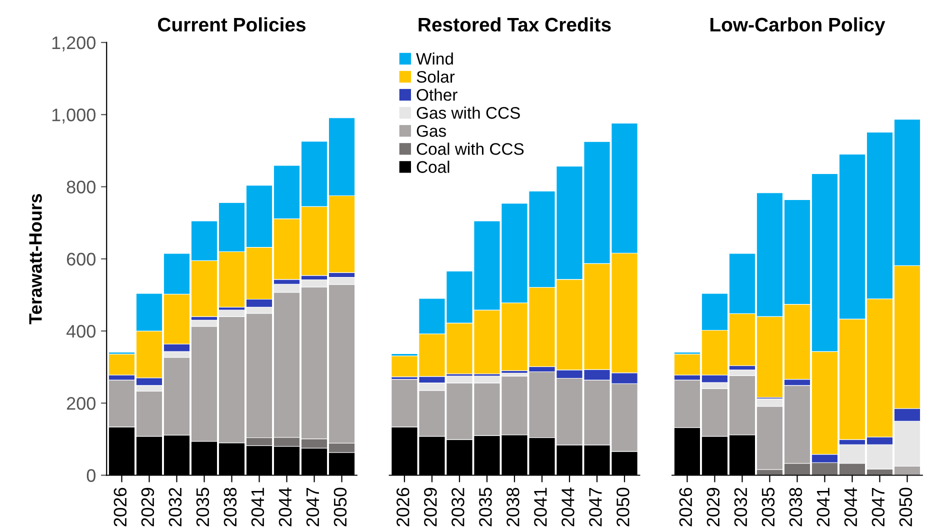 Image resolution: width=927 pixels, height=531 pixels. What do you see at coordinates (81, 403) in the screenshot?
I see `y-tick-label: 200` at bounding box center [81, 403].